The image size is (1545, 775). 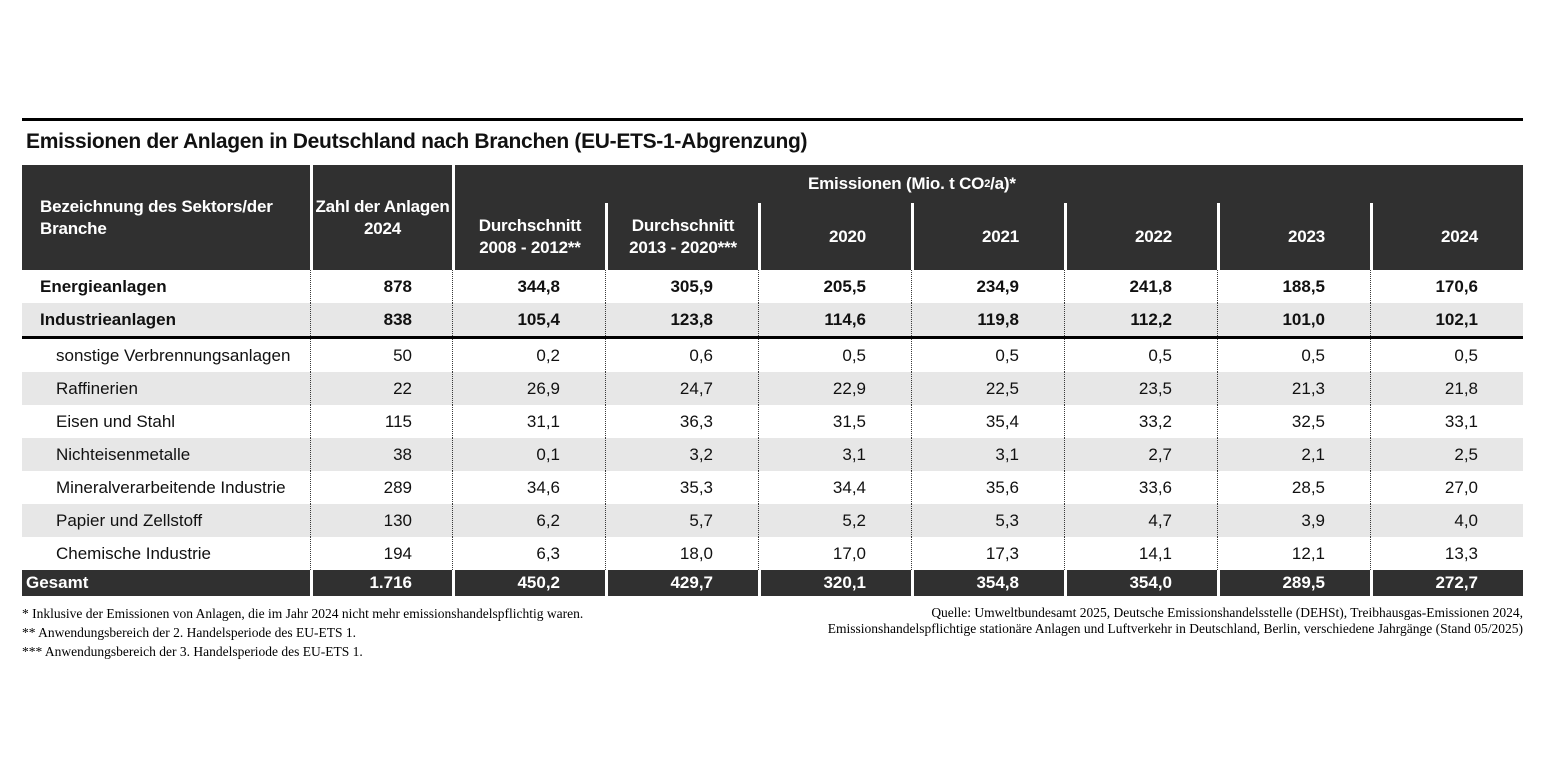 What do you see at coordinates (528, 421) in the screenshot?
I see `value-cell: 31,1` at bounding box center [528, 421].